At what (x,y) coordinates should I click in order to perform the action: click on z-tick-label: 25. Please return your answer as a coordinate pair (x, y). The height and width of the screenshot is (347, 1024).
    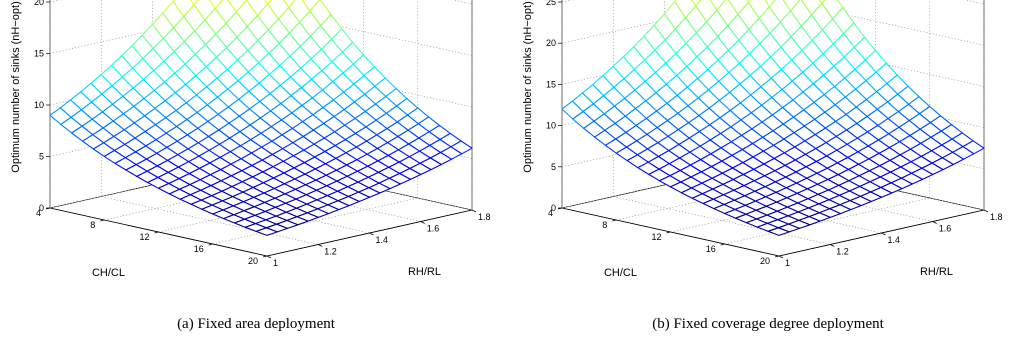
    Looking at the image, I should click on (551, 3).